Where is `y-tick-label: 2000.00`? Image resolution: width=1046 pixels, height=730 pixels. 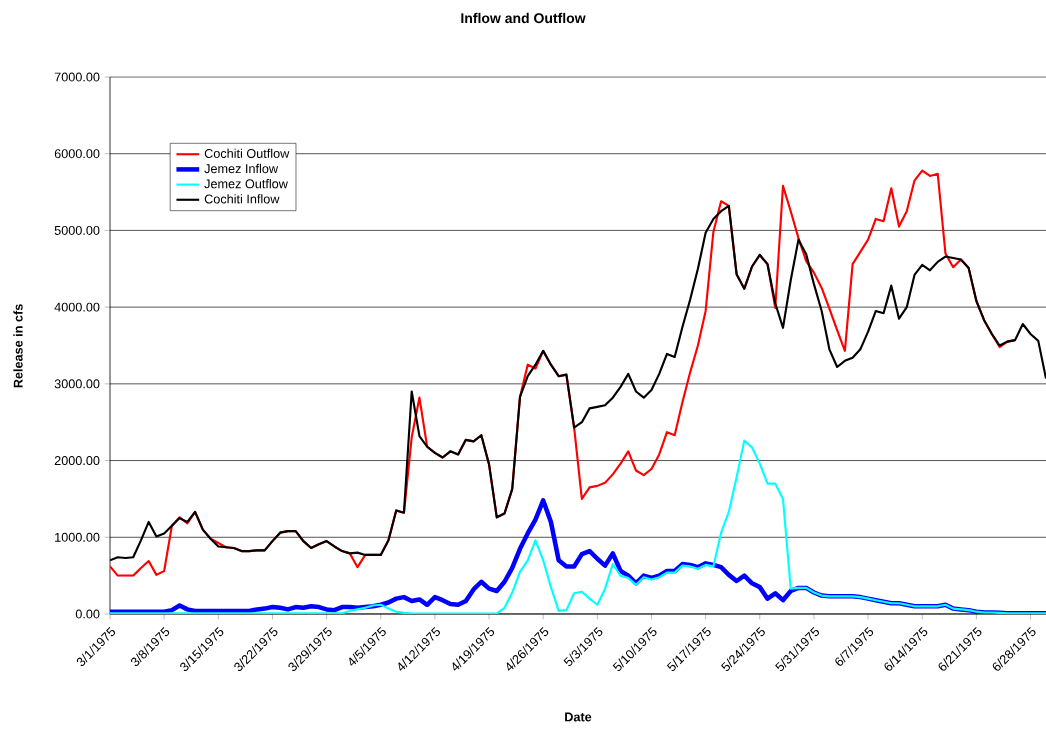 y-tick-label: 2000.00 is located at coordinates (77, 461).